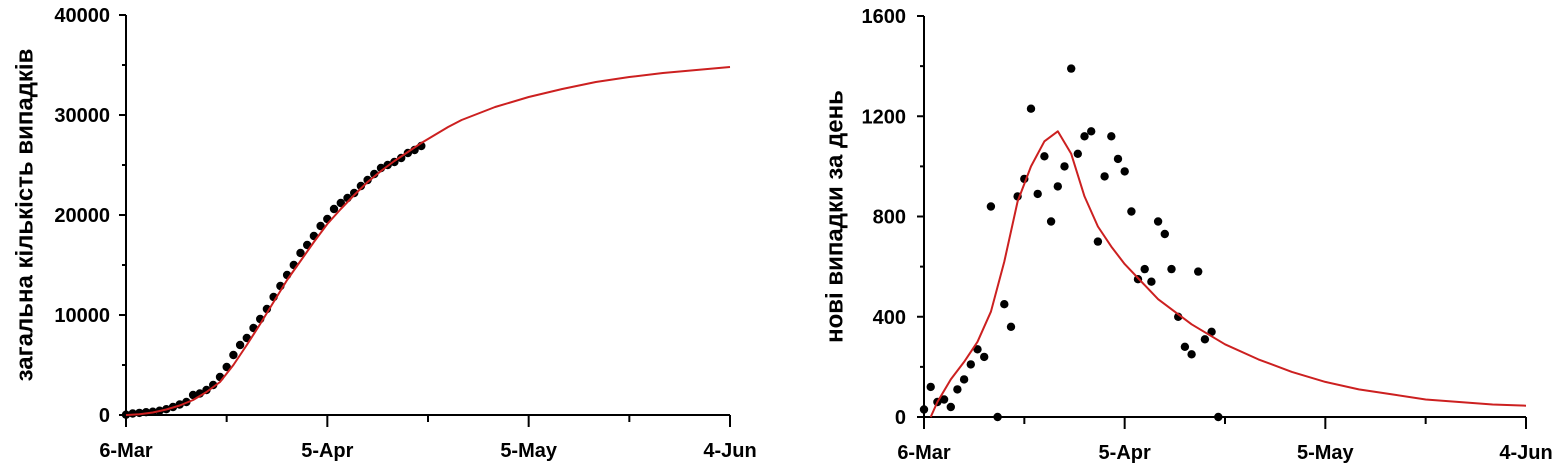  I want to click on y-tick-label: 400, so click(889, 318).